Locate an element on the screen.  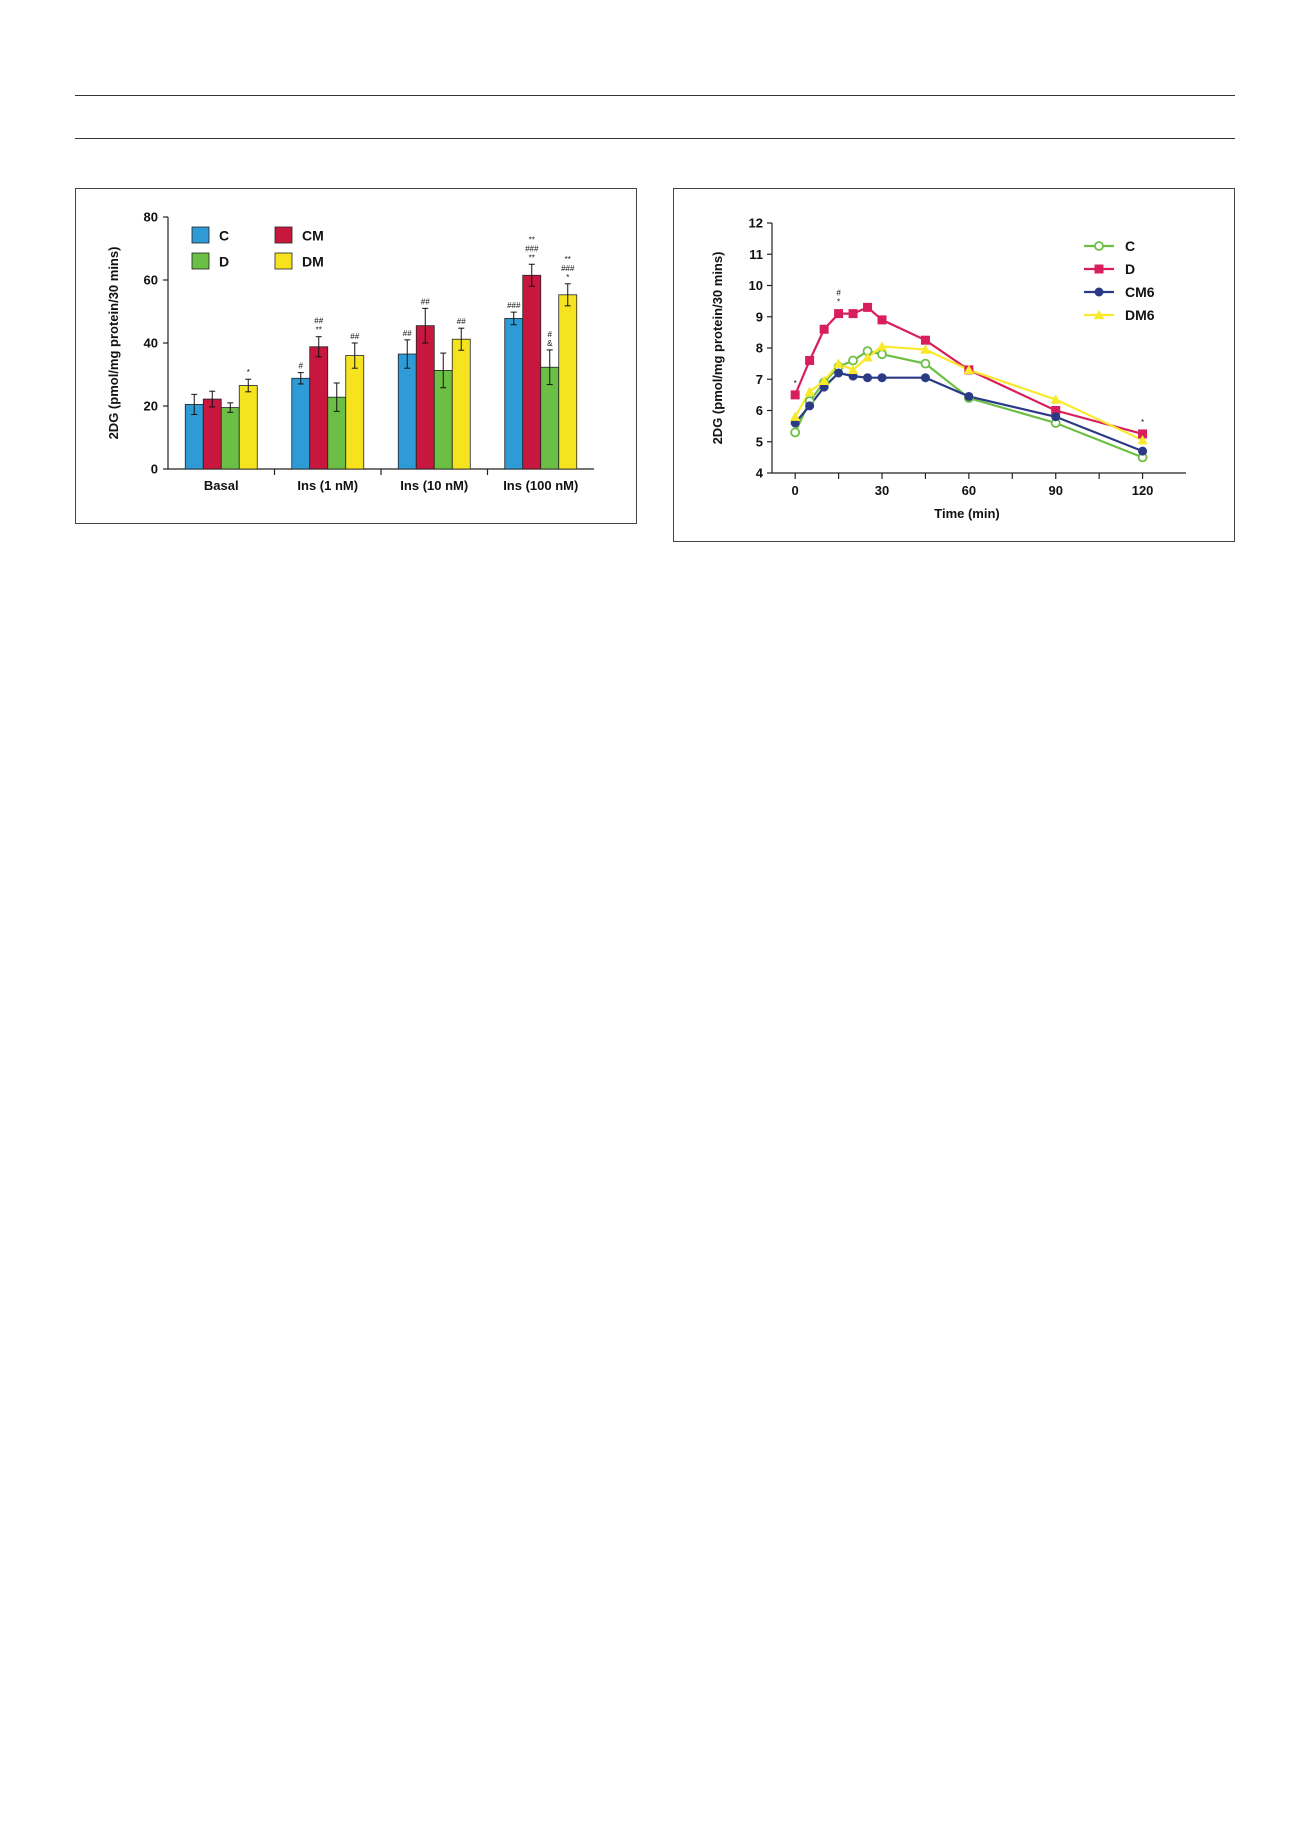
bar-c-ins-1-nm is located at coordinates (301, 423).